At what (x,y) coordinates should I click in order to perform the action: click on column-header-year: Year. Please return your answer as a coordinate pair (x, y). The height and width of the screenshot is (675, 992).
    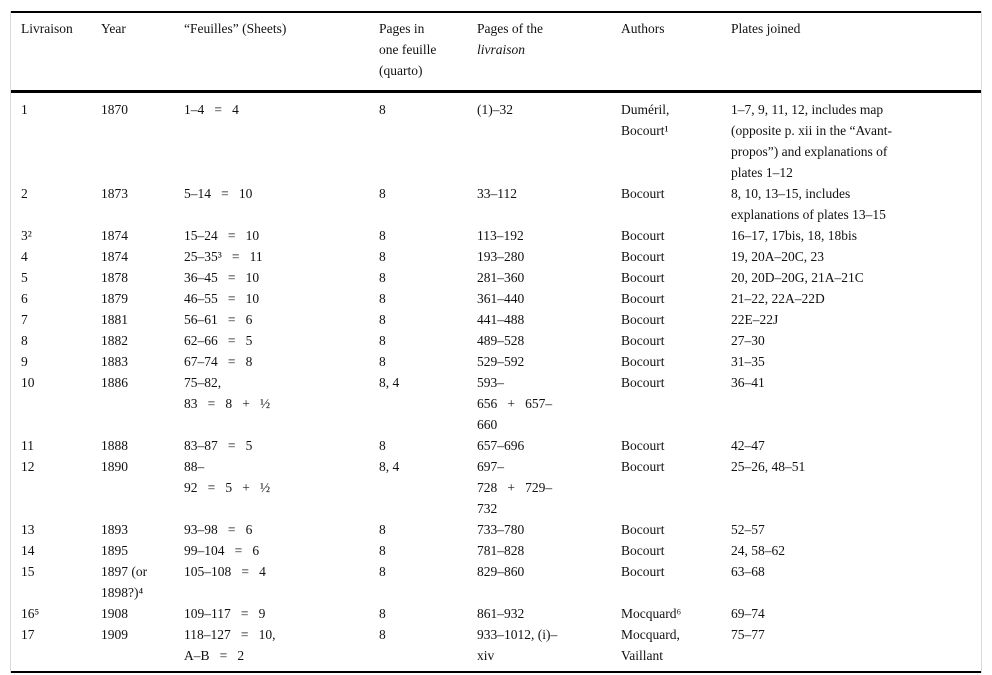
    Looking at the image, I should click on (142, 52).